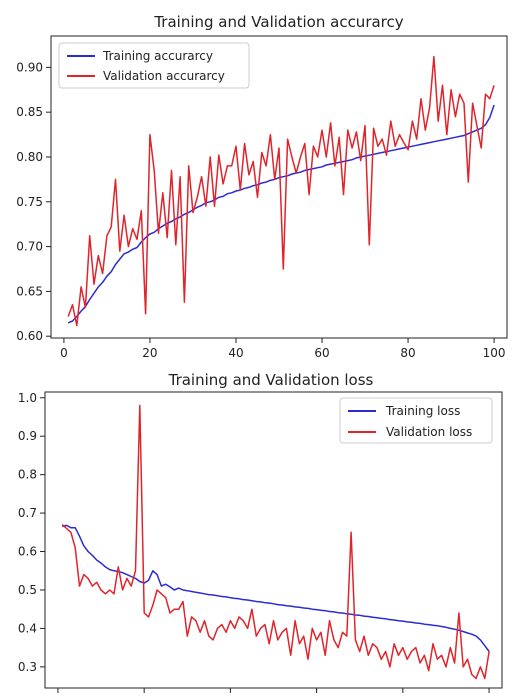 The image size is (523, 697). Describe the element at coordinates (27, 436) in the screenshot. I see `loss-y-tick-label: 0.9` at that location.